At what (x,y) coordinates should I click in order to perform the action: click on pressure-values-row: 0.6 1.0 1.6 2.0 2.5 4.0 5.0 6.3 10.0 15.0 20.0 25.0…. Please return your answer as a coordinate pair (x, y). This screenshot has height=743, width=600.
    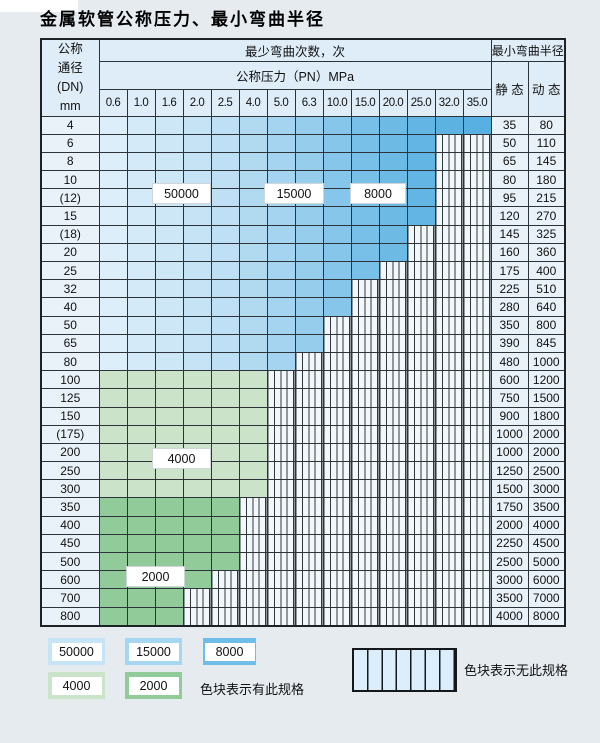
    Looking at the image, I should click on (303, 102).